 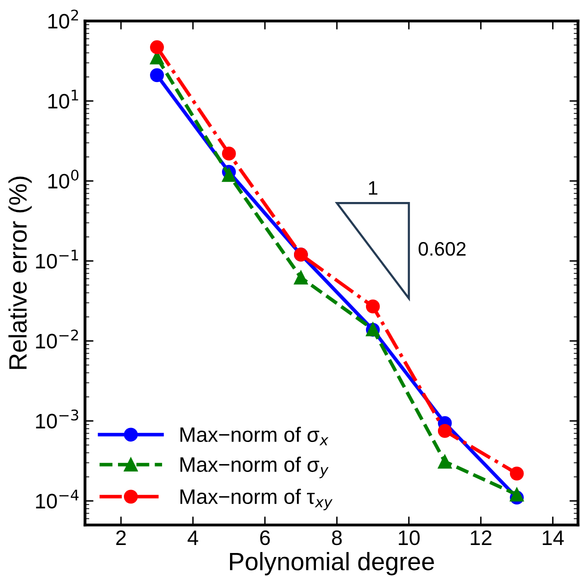 What do you see at coordinates (409, 538) in the screenshot?
I see `x-tick-label: 10` at bounding box center [409, 538].